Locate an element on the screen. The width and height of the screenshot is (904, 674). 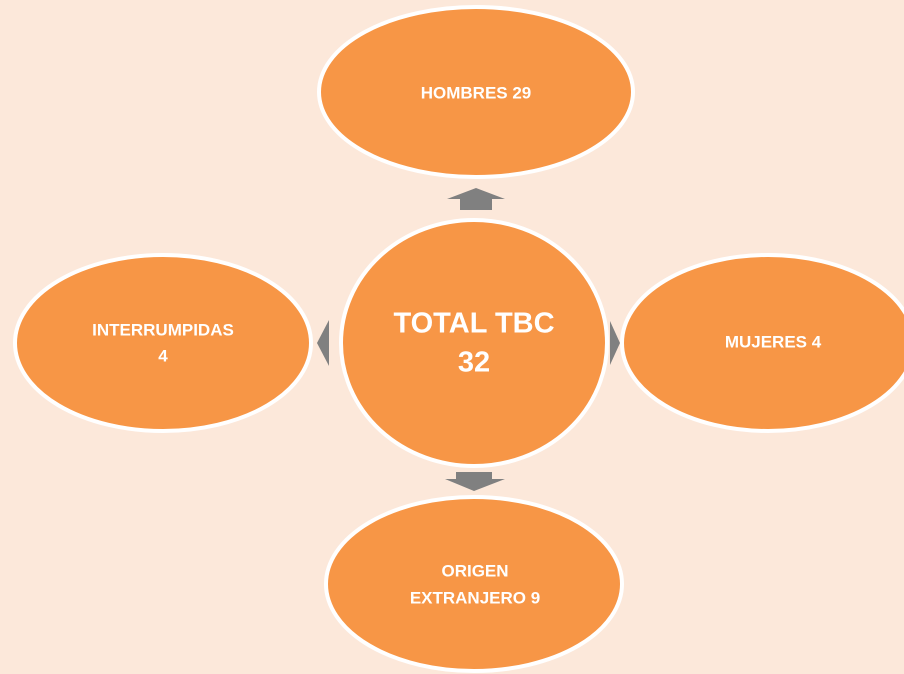
node-label: TOTAL TBC is located at coordinates (473, 324).